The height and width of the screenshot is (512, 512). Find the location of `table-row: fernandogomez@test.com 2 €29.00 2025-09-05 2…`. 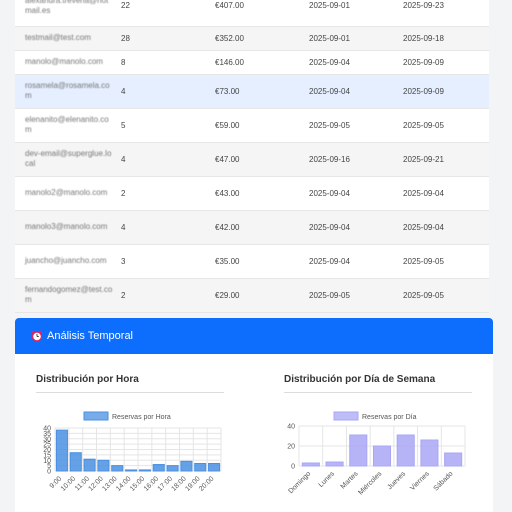

table-row: fernandogomez@test.com 2 €29.00 2025-09-05 2… is located at coordinates (252, 295).